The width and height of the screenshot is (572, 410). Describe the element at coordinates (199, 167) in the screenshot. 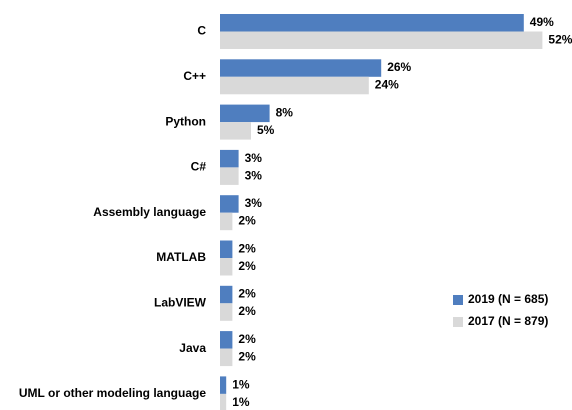

I see `category-label: C#` at that location.